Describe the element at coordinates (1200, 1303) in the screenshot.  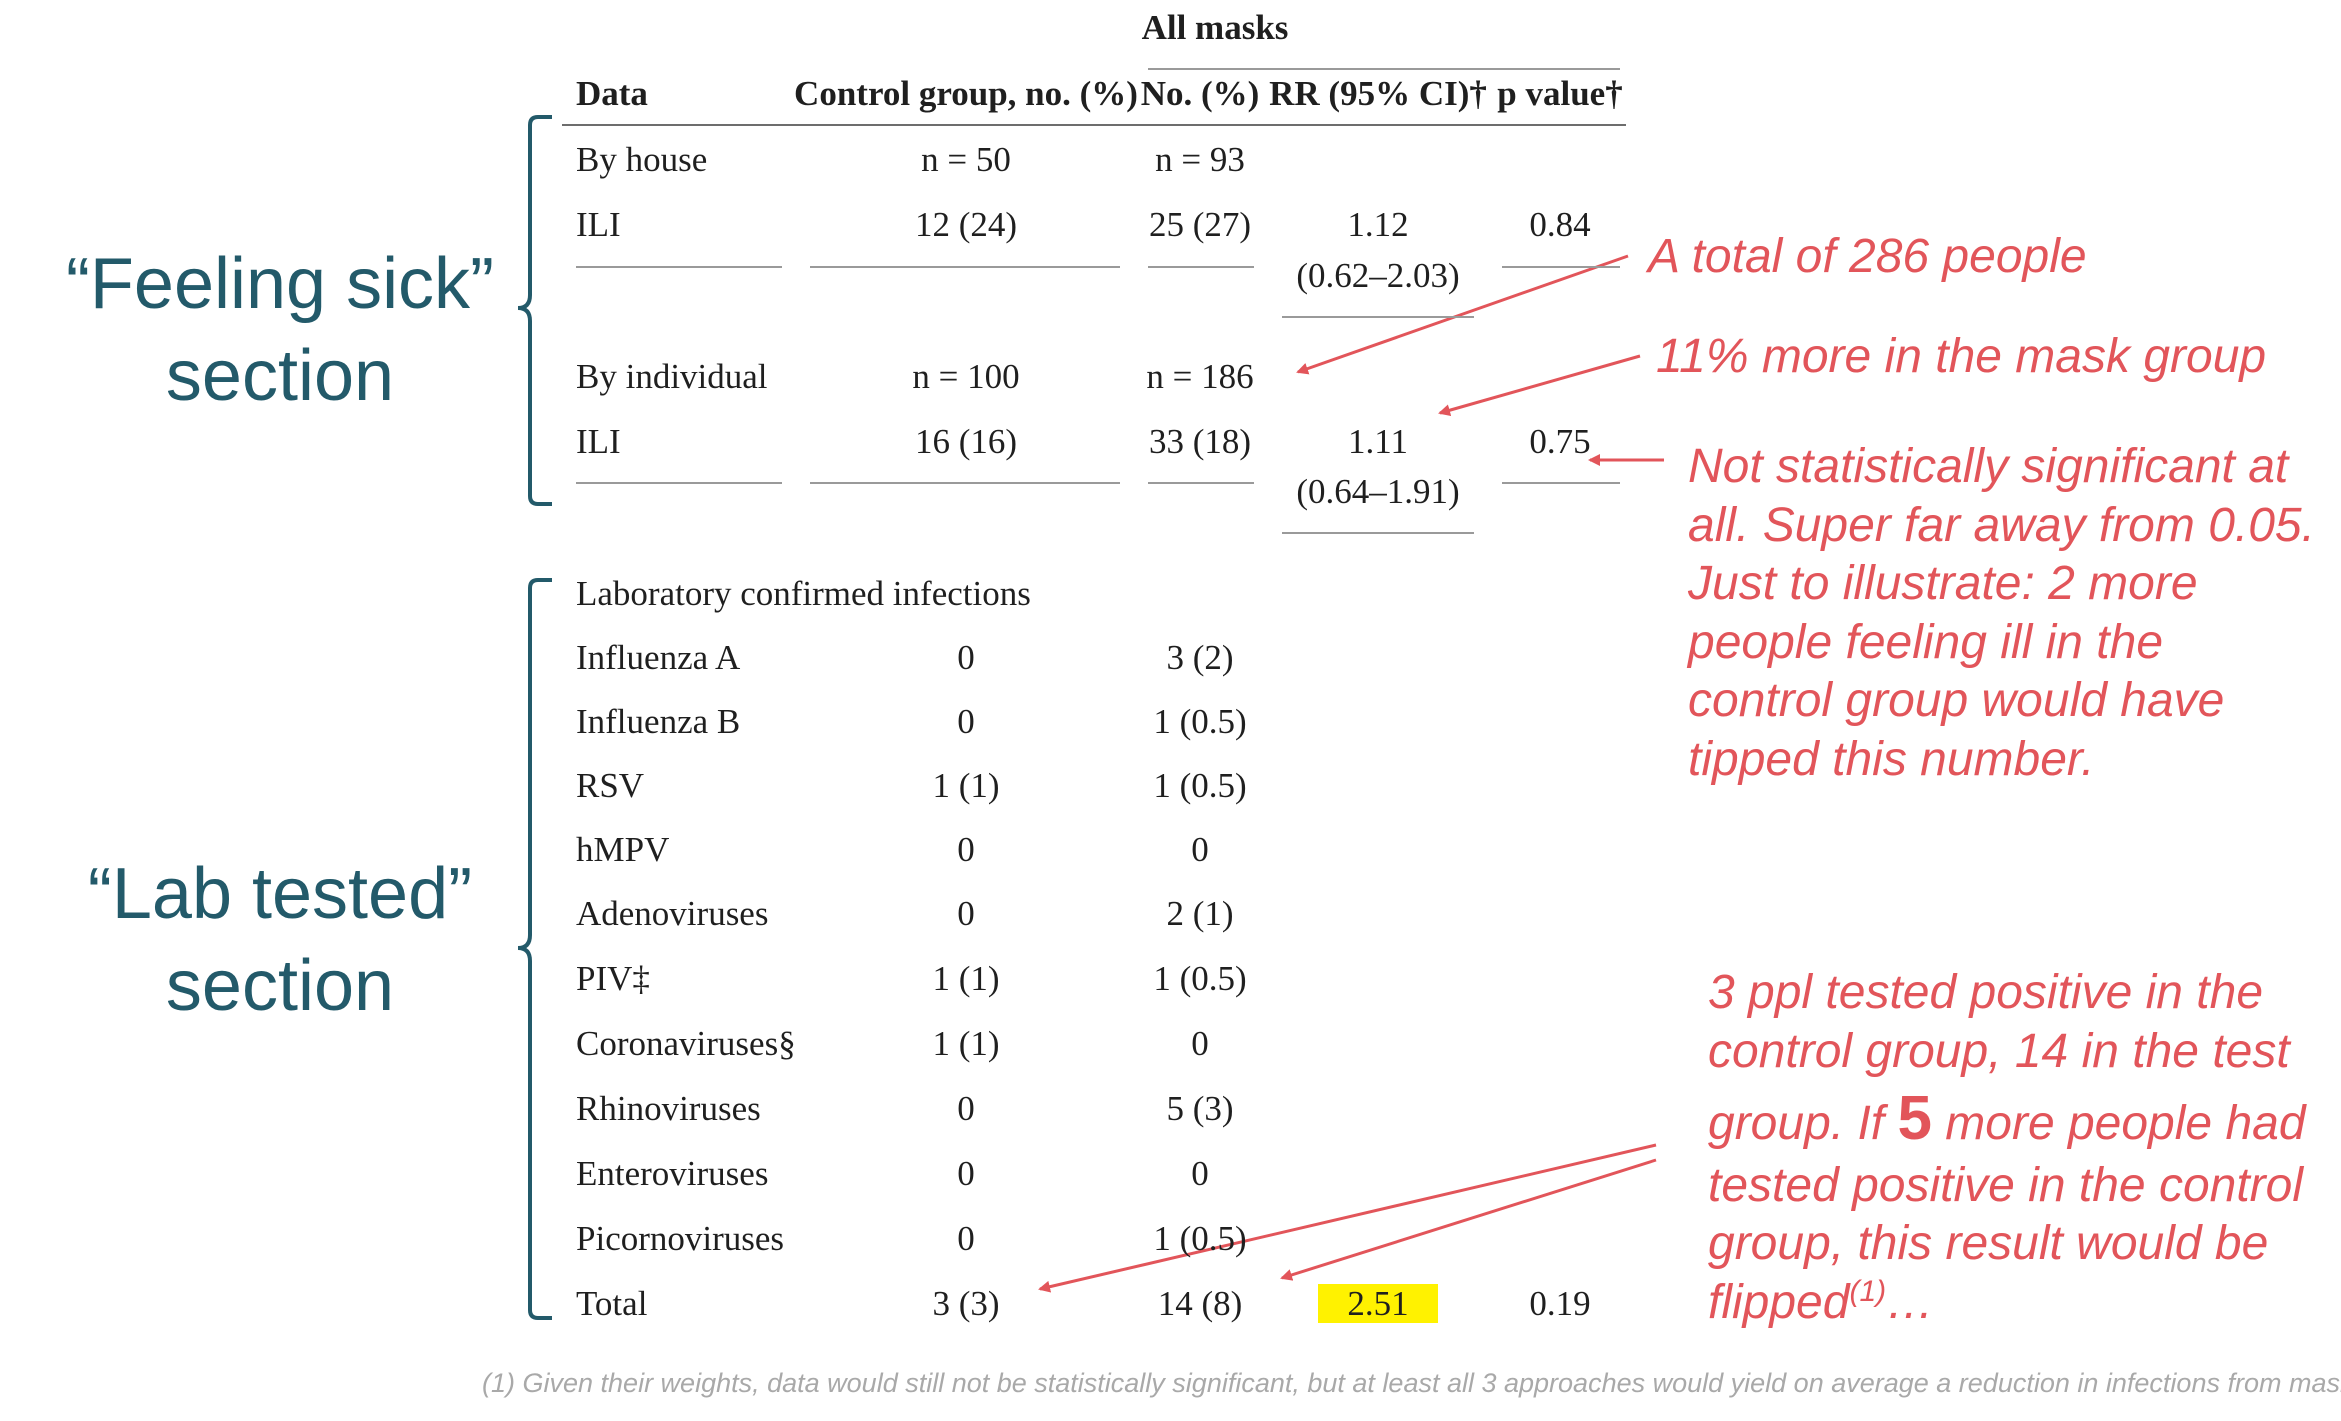
I see `masks-cell: 14 (8)` at that location.